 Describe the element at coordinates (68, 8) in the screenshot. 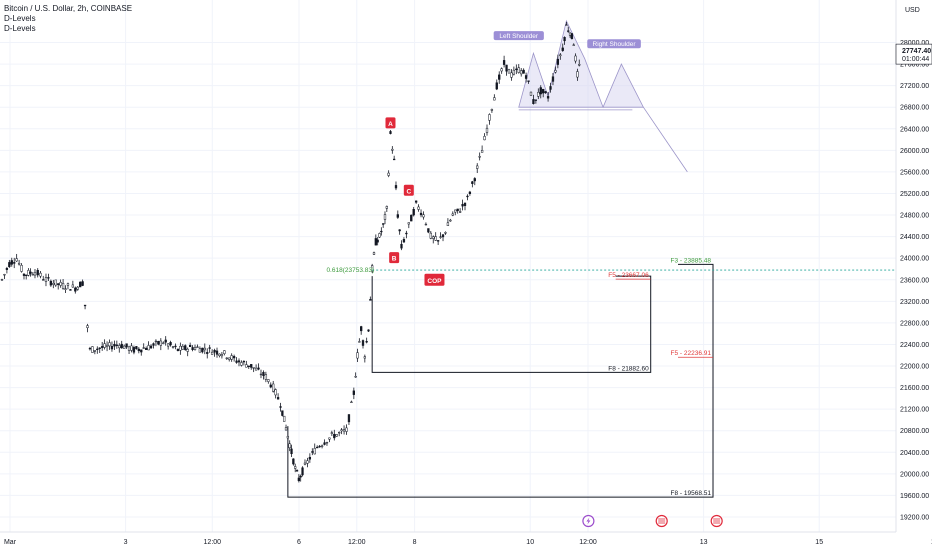

I see `symbol-title: Bitcoin / U.S. Dollar, 2h, COINBASE` at that location.